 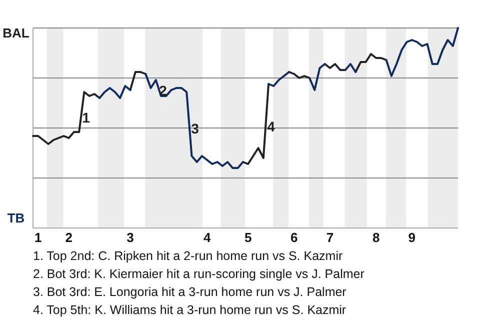 I want to click on x-tick-label: 1, so click(x=38, y=237).